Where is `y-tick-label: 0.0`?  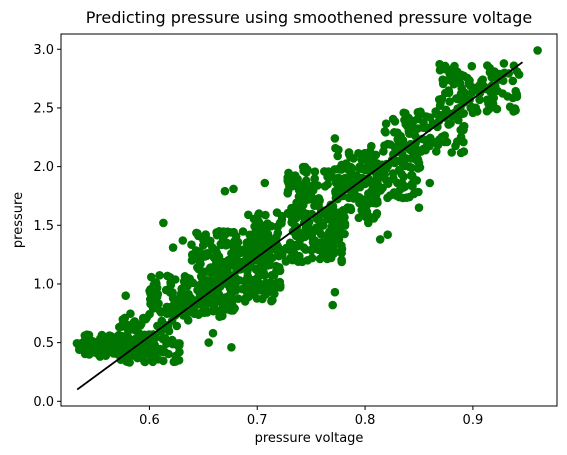 y-tick-label: 0.0 is located at coordinates (43, 402).